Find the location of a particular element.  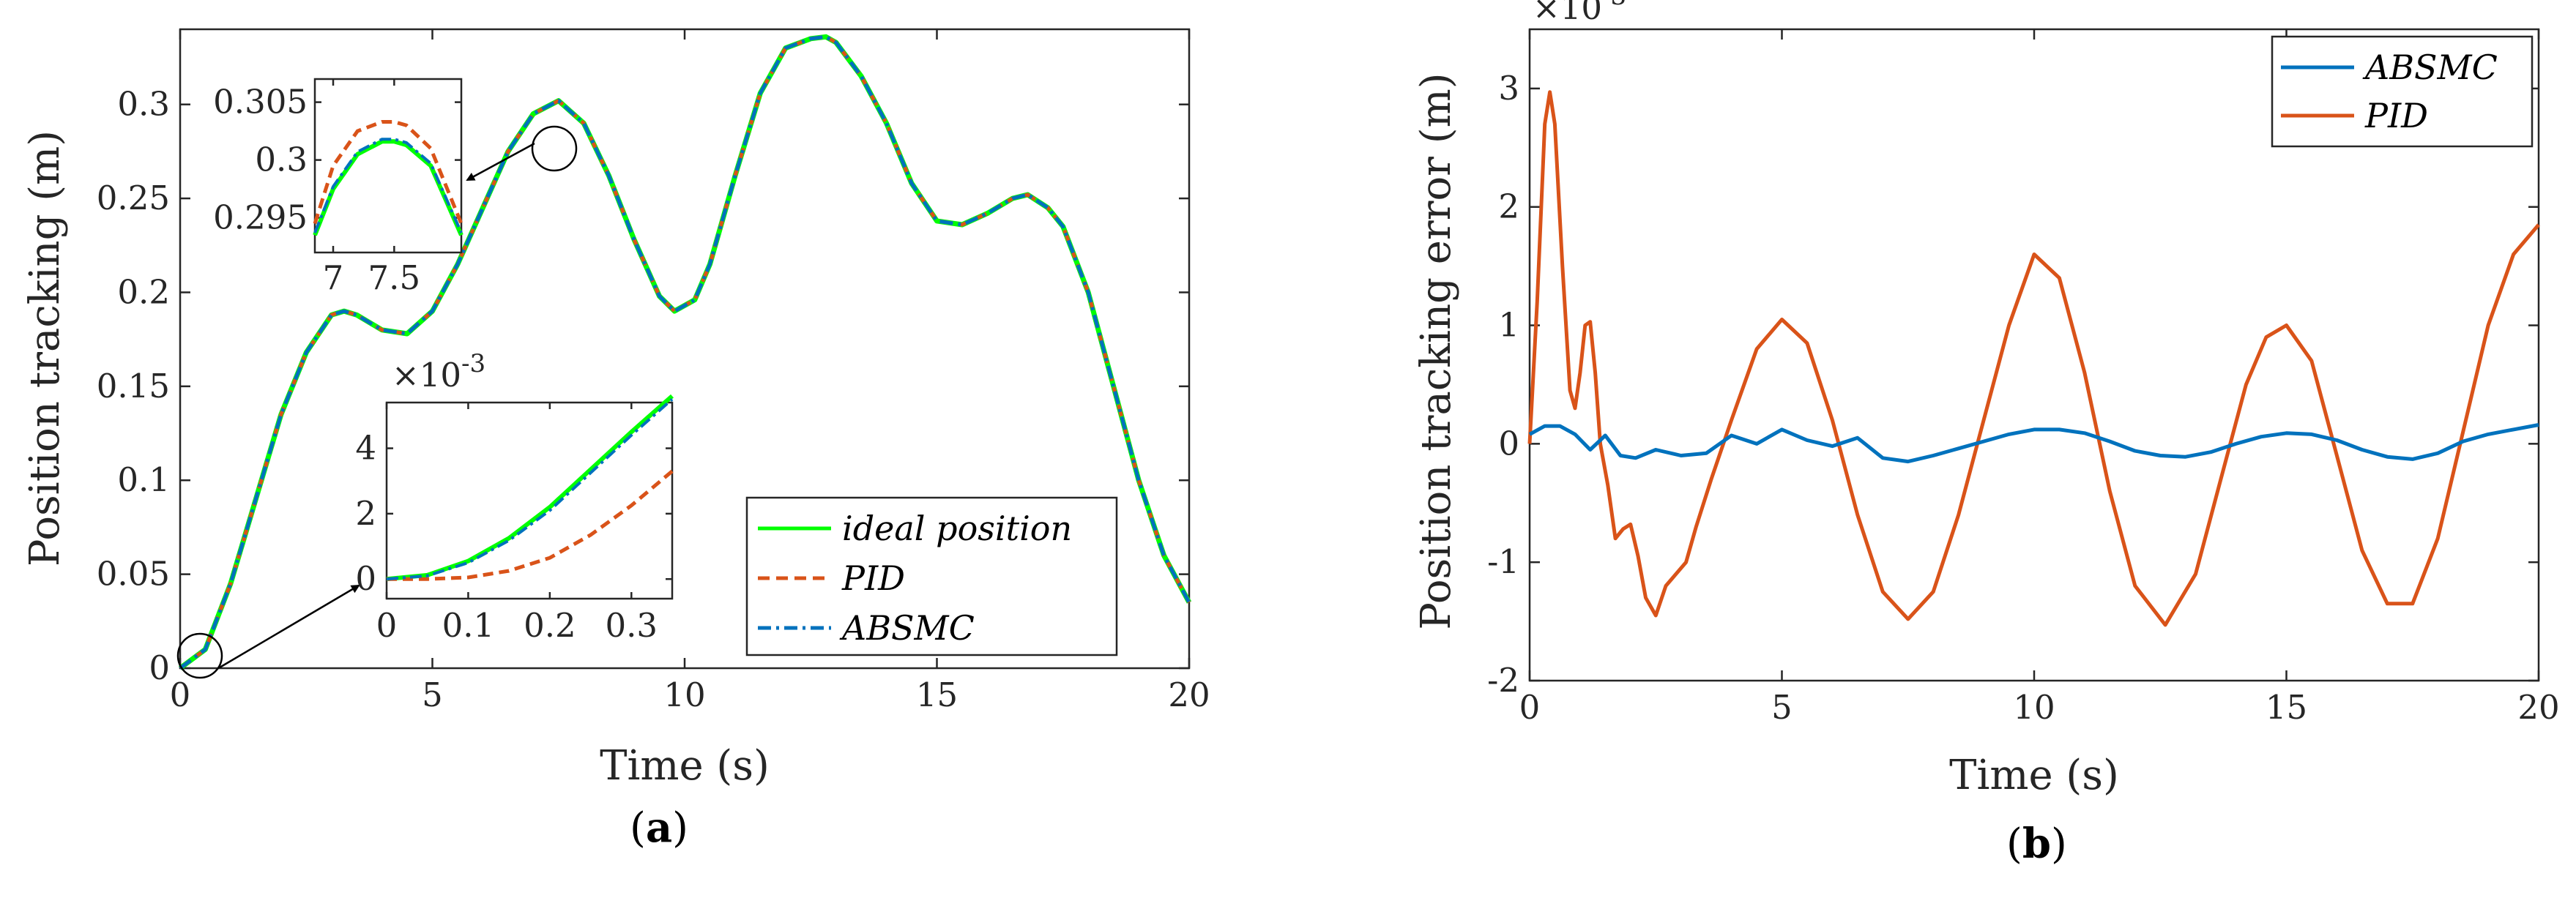

b-y-tick-label: 2 is located at coordinates (1508, 206).